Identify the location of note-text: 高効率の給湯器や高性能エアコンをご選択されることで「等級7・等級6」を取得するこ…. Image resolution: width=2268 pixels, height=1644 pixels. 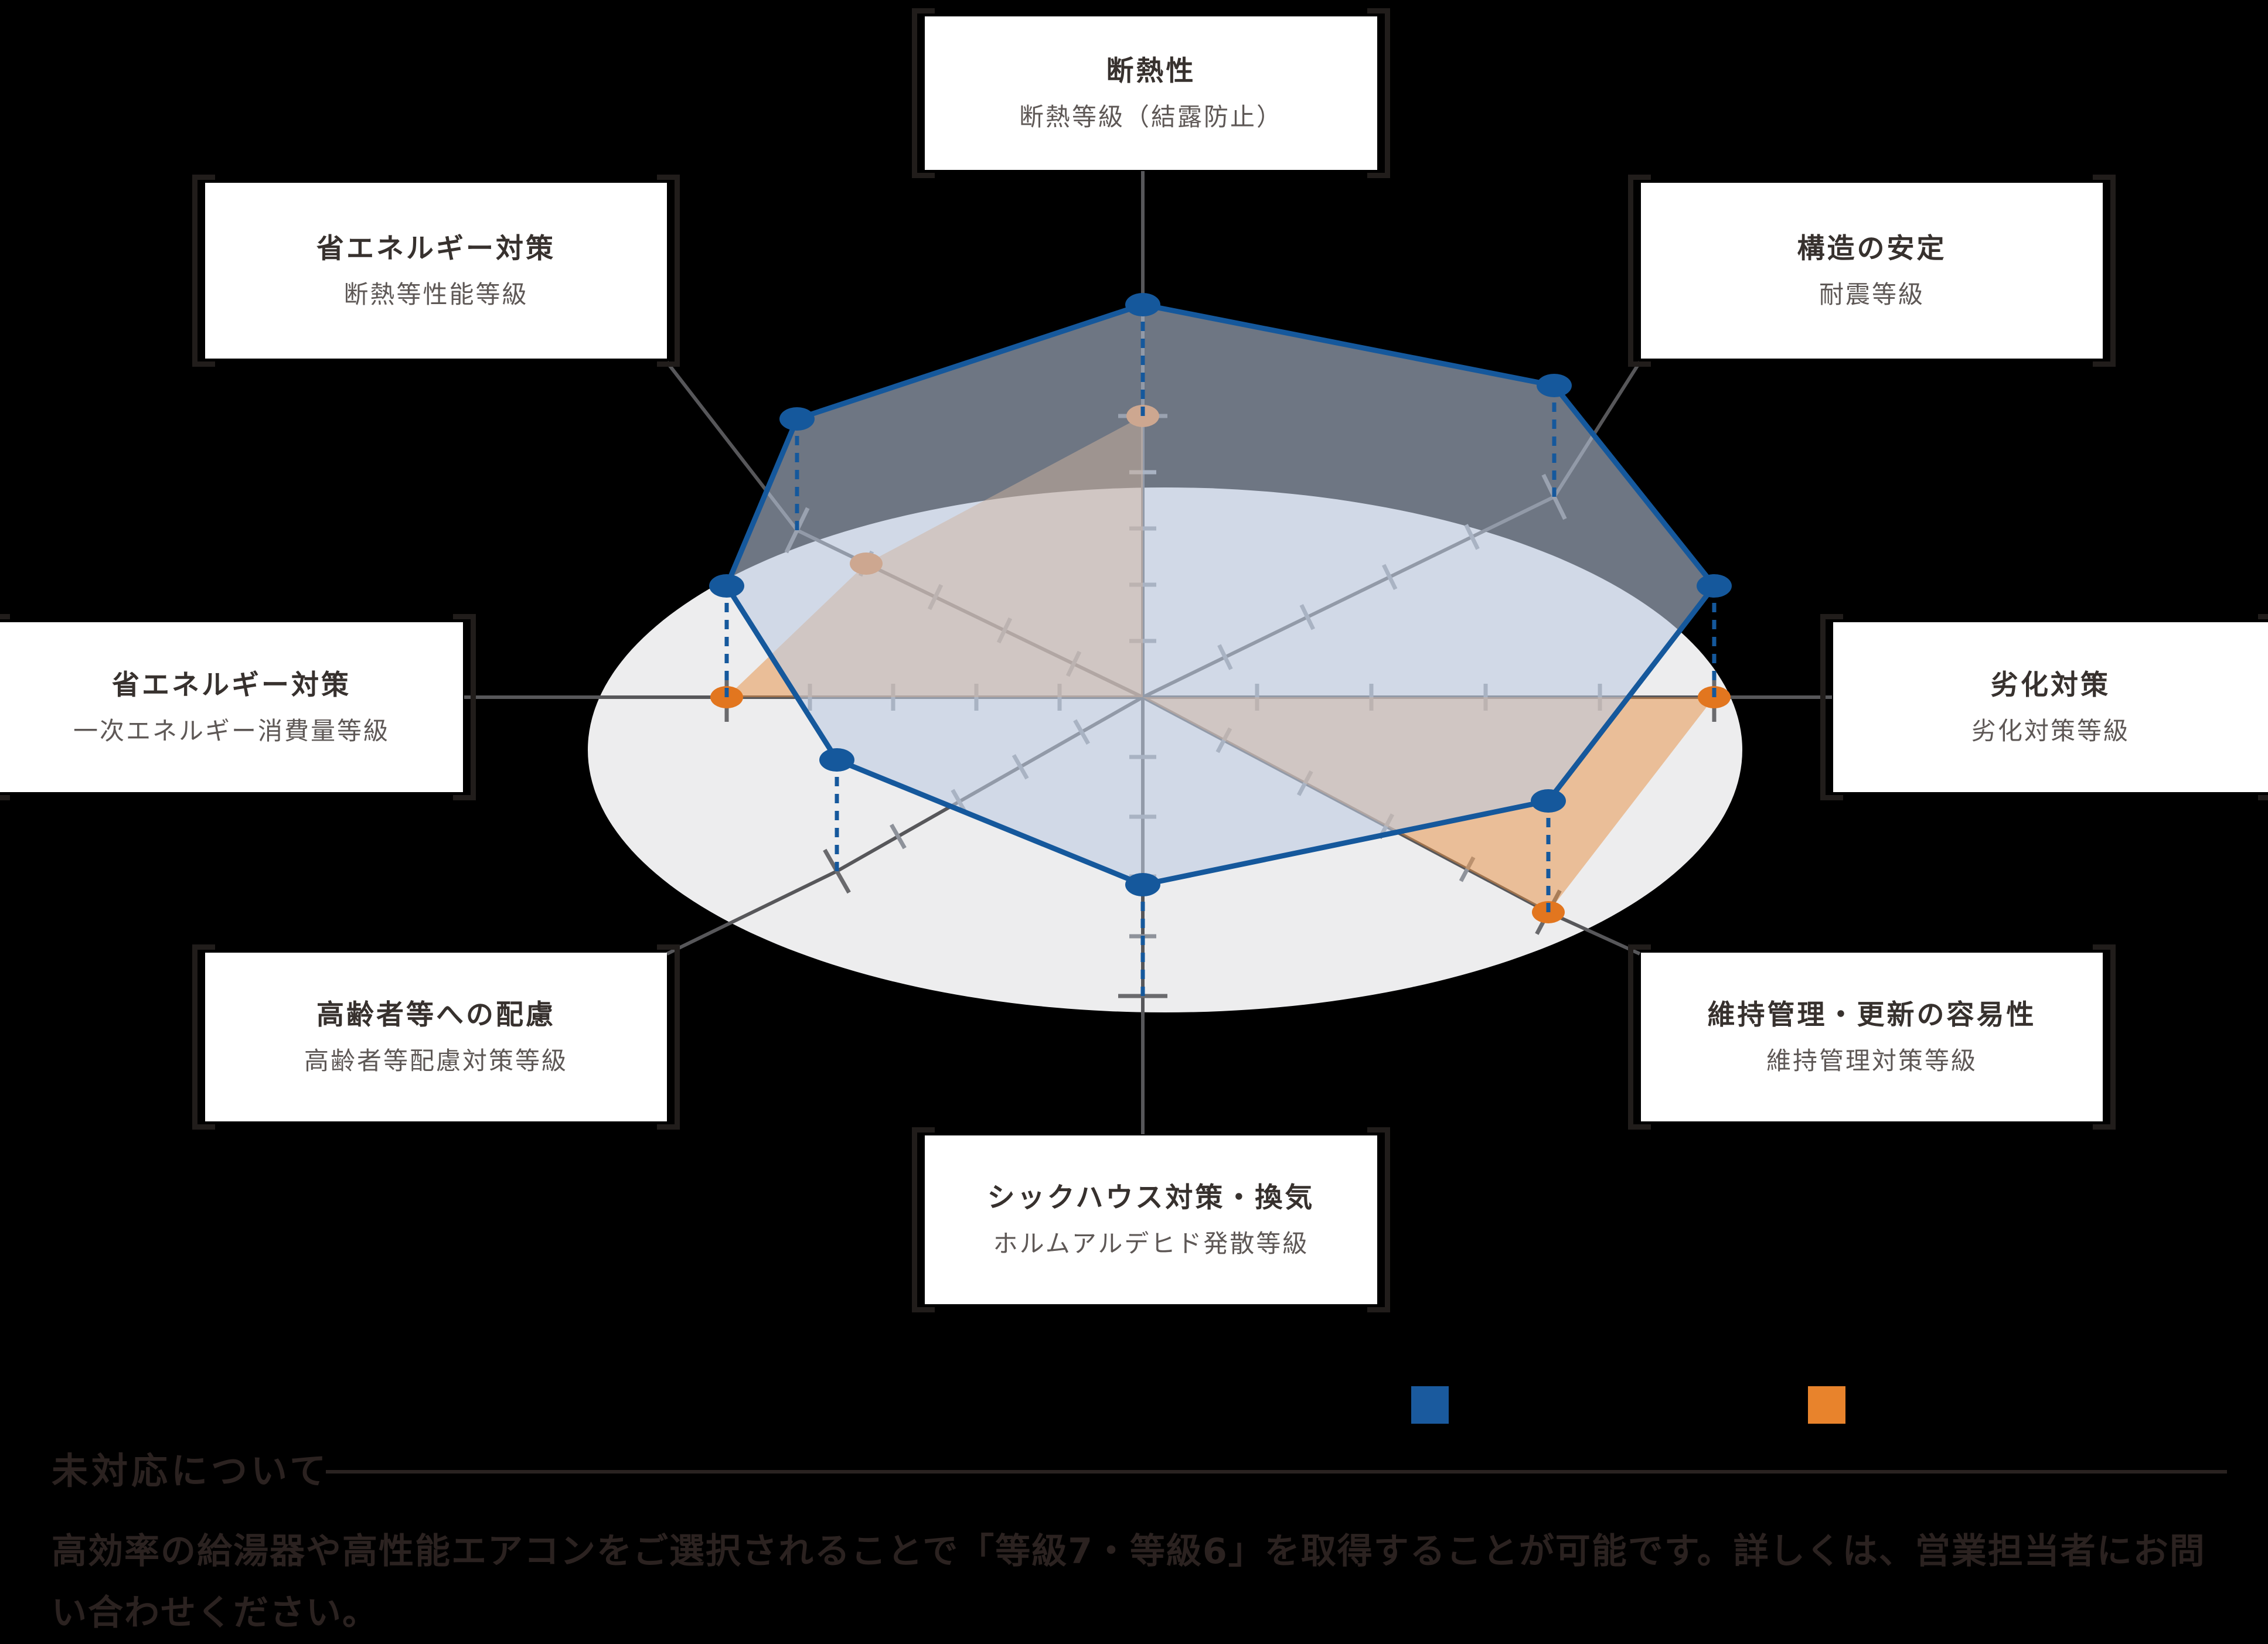
(1129, 1582).